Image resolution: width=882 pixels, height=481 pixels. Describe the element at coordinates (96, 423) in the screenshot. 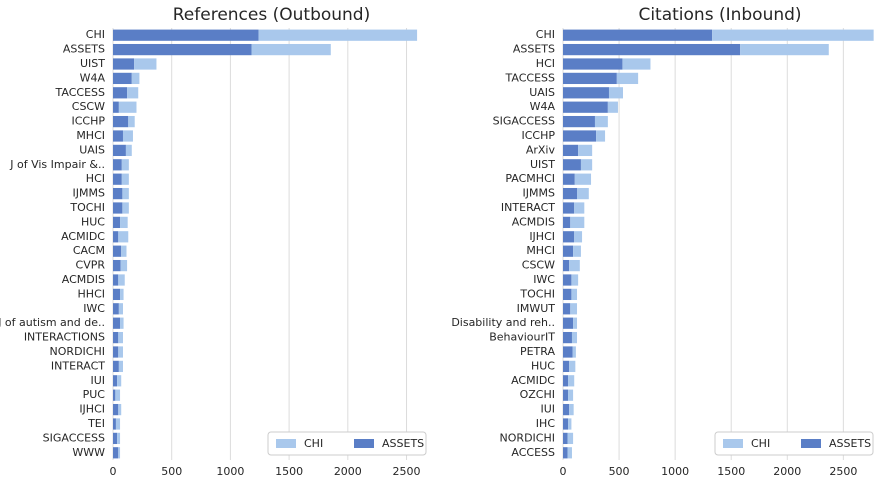

I see `y-tick-label: TEI` at that location.